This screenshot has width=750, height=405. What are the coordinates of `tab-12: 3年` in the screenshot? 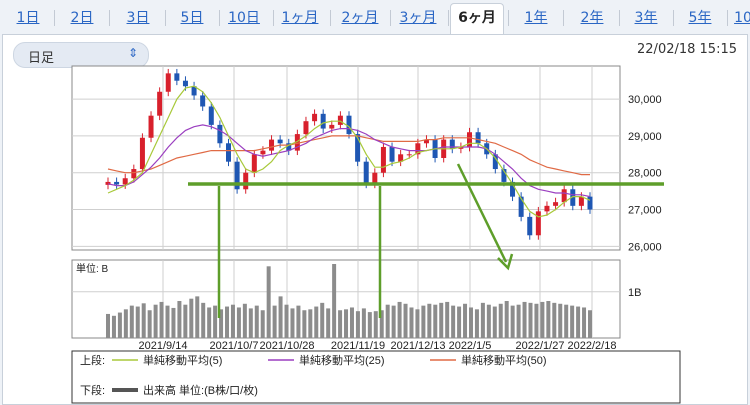 It's located at (646, 18).